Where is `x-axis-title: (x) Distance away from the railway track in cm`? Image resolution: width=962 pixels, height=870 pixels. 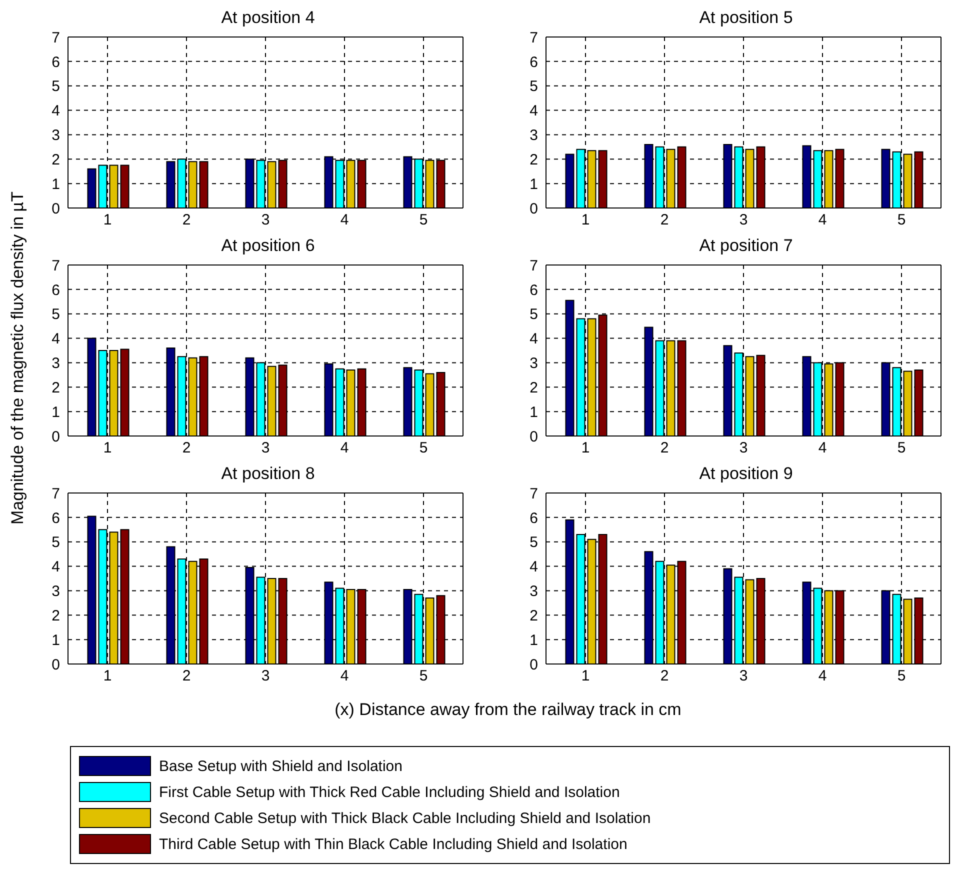
x-axis-title: (x) Distance away from the railway track in cm is located at coordinates (508, 710).